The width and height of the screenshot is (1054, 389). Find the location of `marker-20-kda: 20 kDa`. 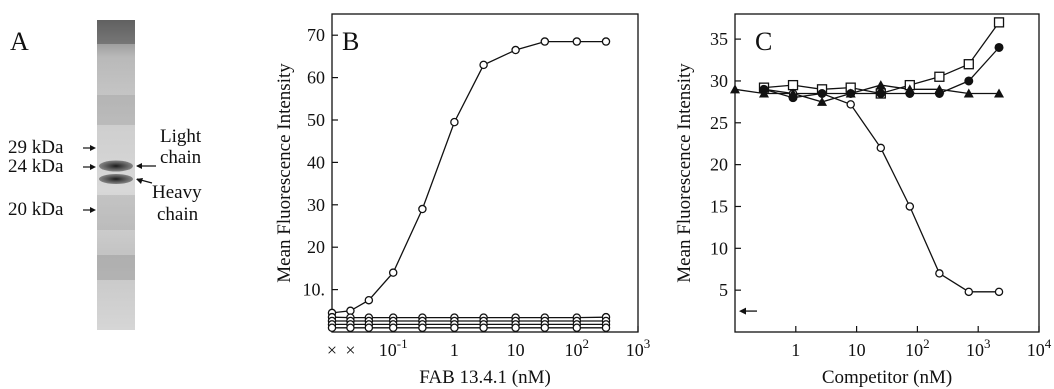

marker-20-kda: 20 kDa is located at coordinates (36, 209).